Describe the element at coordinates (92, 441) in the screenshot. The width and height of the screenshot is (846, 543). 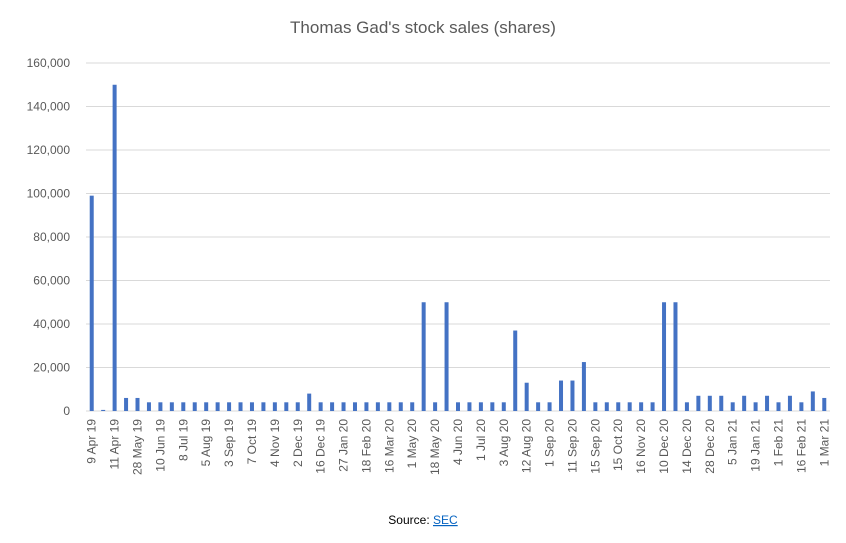
I see `x-tick-label: 9 Apr 19` at that location.